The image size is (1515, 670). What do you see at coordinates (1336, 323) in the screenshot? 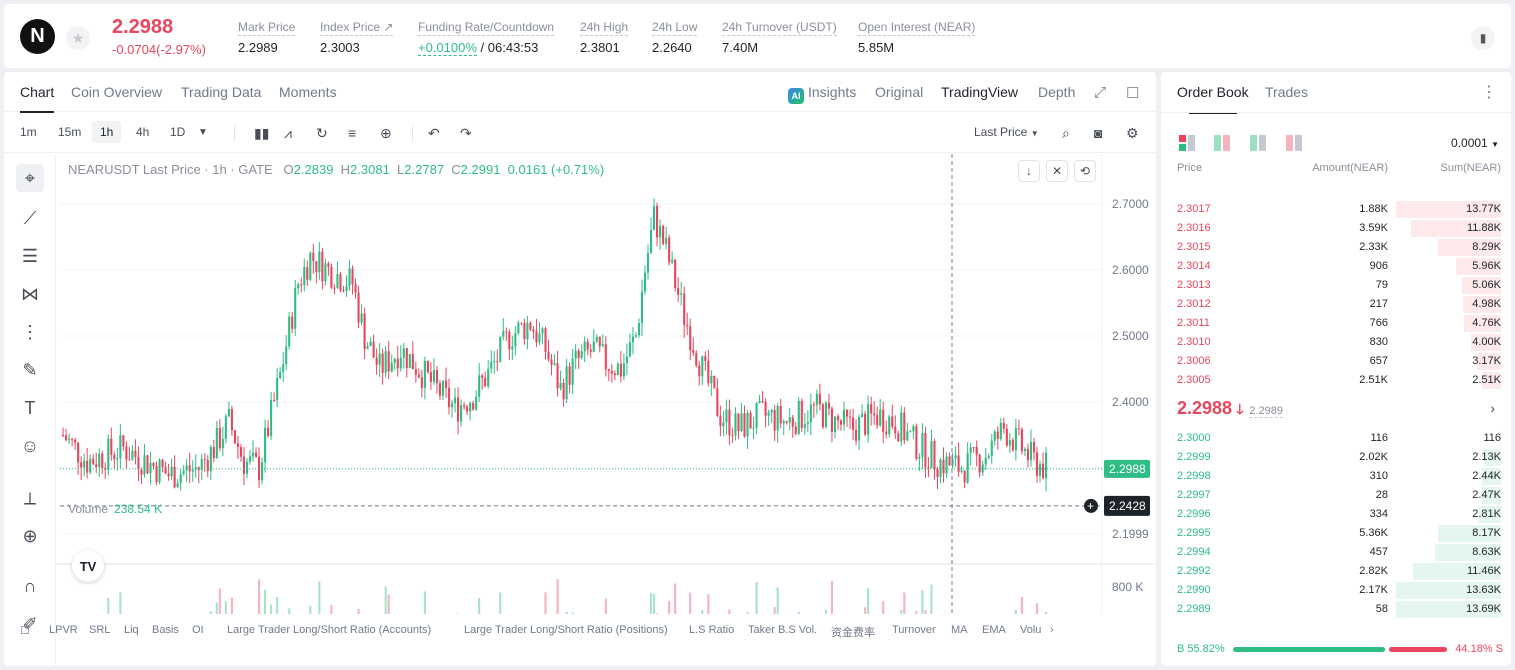
I see `ask-row: 2.3011 766 4.76K` at bounding box center [1336, 323].